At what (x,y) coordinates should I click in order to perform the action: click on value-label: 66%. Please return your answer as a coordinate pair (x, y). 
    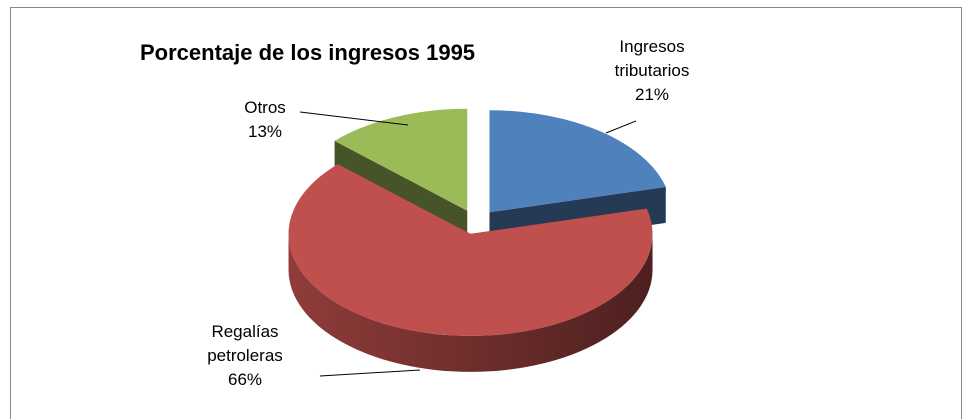
    Looking at the image, I should click on (245, 379).